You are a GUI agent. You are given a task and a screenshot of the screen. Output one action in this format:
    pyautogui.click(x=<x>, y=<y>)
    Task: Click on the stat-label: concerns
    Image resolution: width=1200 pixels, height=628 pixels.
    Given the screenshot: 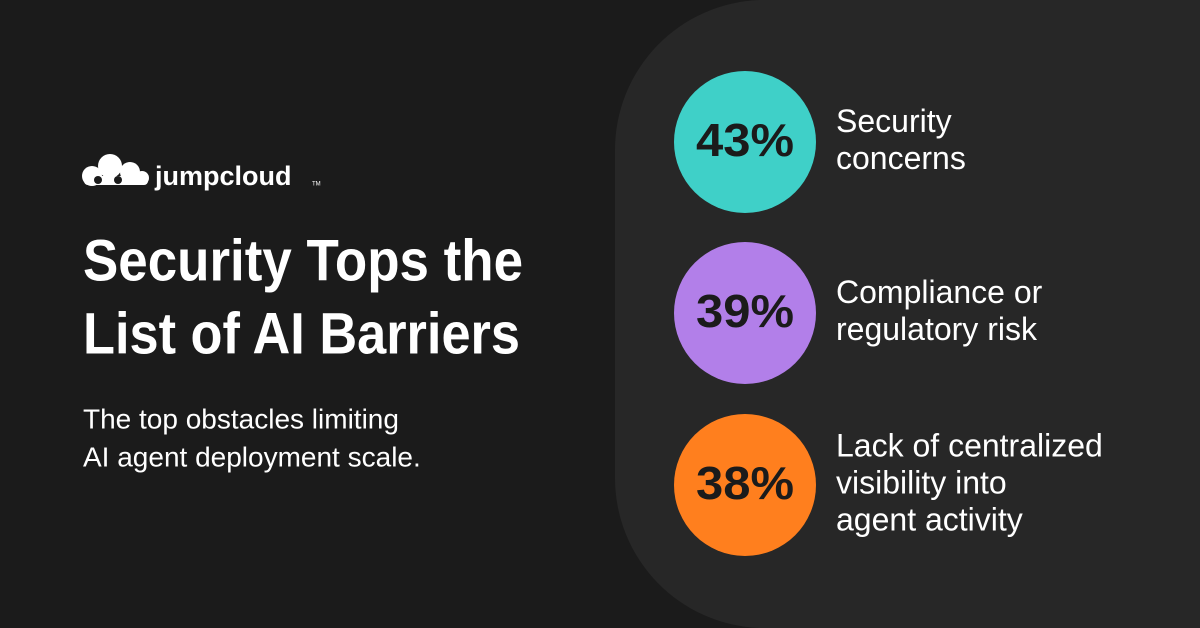 What is the action you would take?
    pyautogui.click(x=901, y=158)
    